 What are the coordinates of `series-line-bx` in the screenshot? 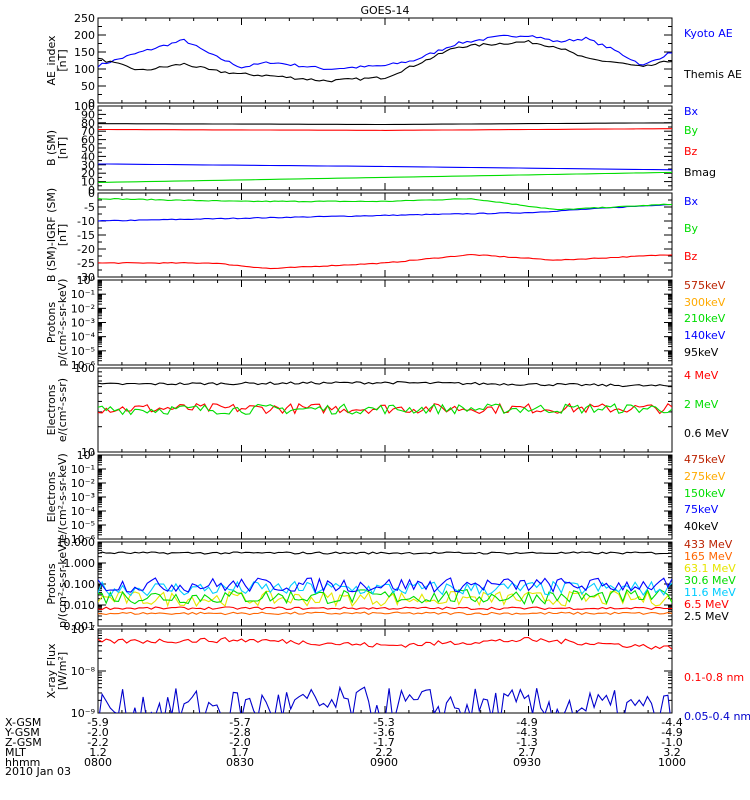 It's located at (385, 167).